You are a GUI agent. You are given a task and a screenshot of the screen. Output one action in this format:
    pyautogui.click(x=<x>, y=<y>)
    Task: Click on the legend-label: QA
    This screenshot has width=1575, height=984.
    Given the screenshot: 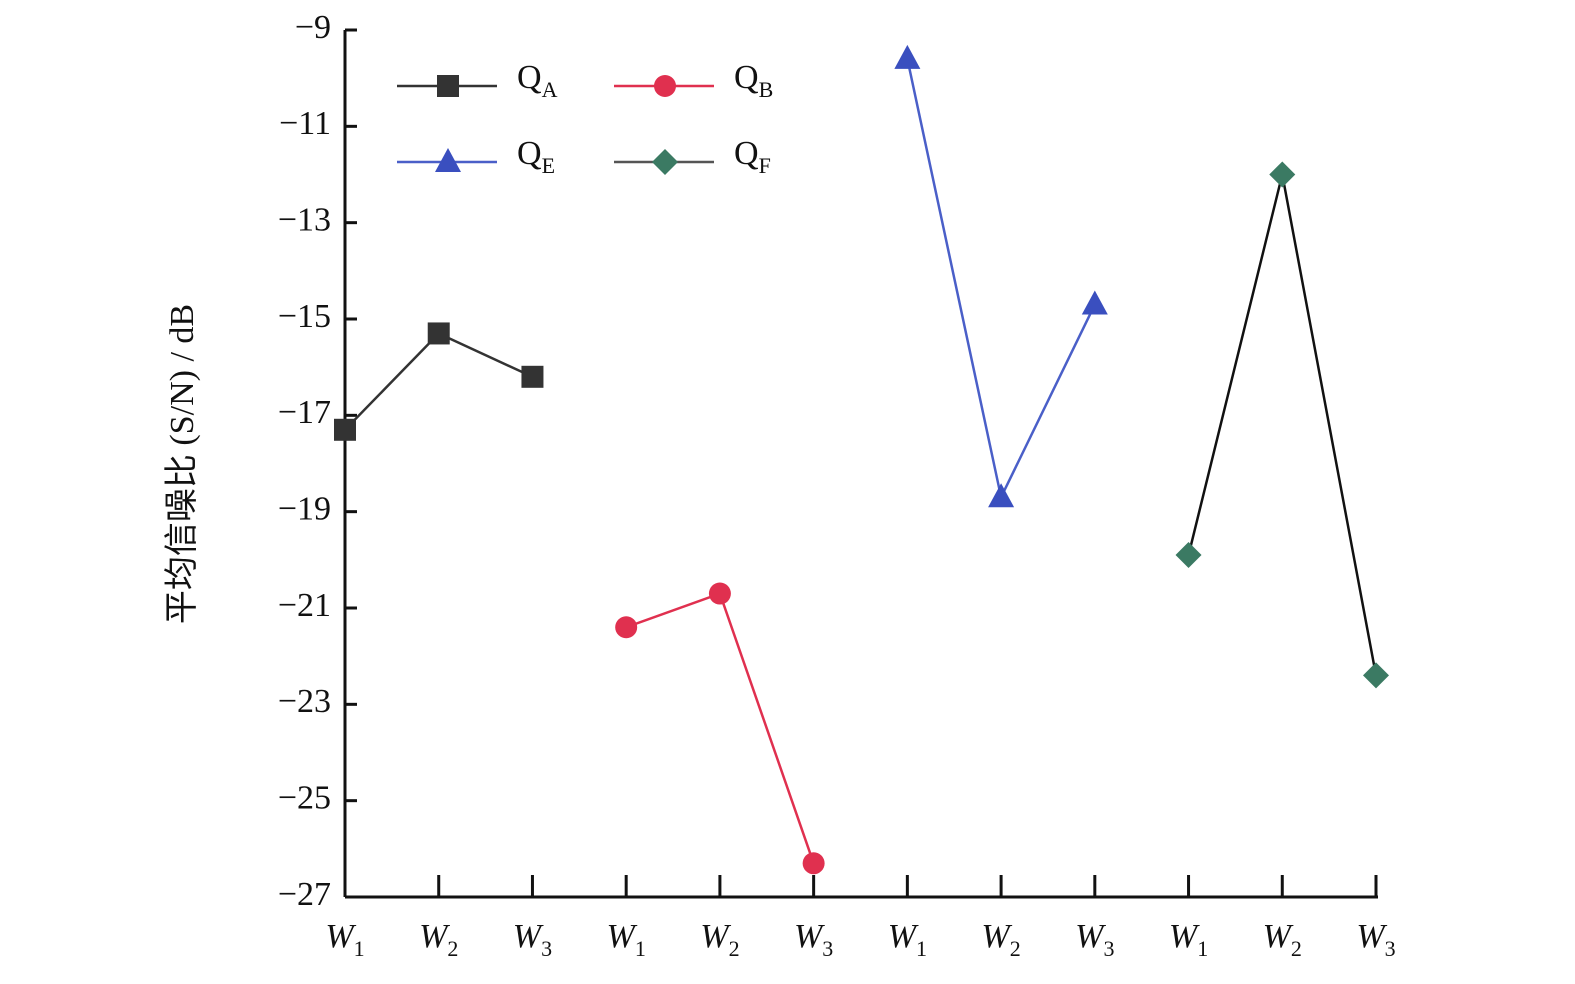 What is the action you would take?
    pyautogui.click(x=537, y=80)
    